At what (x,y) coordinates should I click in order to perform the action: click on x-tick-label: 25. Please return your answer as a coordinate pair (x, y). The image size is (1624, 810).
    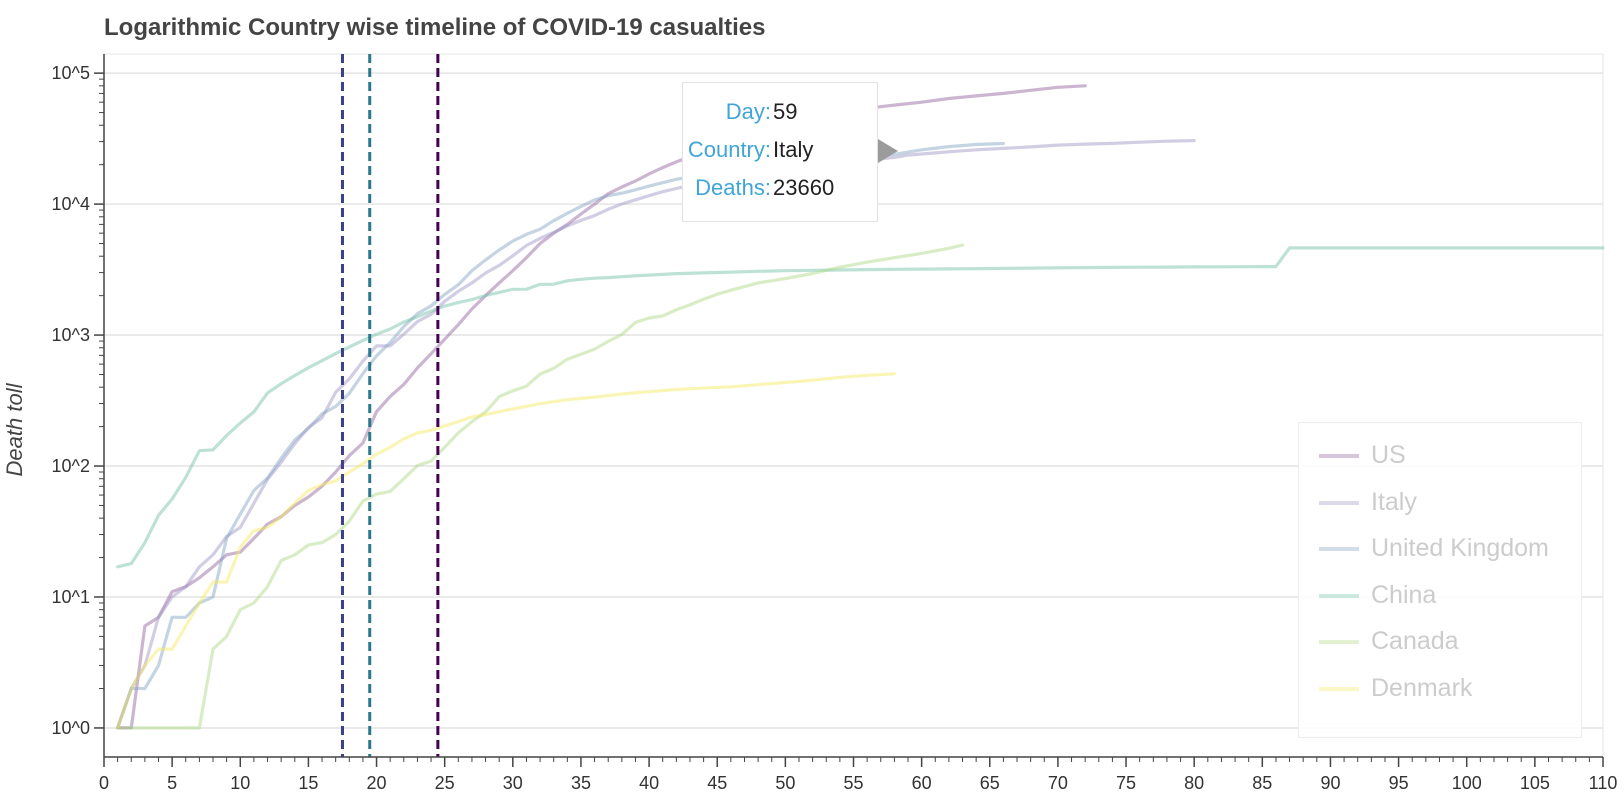
    Looking at the image, I should click on (445, 783).